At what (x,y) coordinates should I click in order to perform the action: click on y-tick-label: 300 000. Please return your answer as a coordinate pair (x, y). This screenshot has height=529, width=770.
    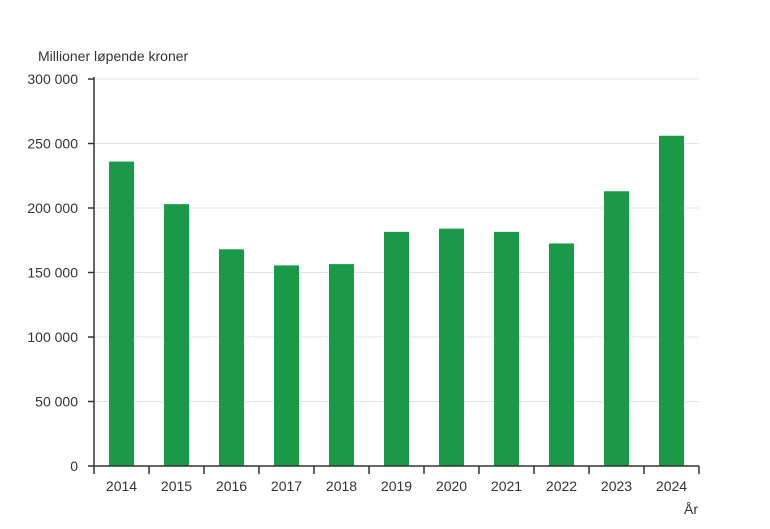
    Looking at the image, I should click on (52, 79).